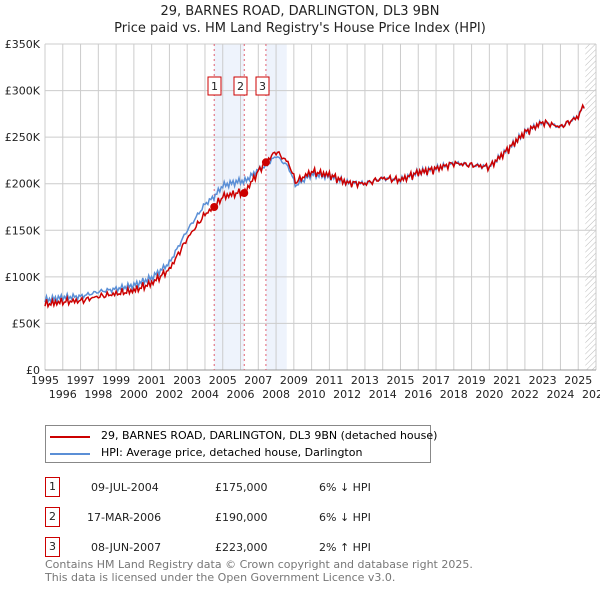 Image resolution: width=600 pixels, height=590 pixels. I want to click on x-tick-label: 2006, so click(241, 394).